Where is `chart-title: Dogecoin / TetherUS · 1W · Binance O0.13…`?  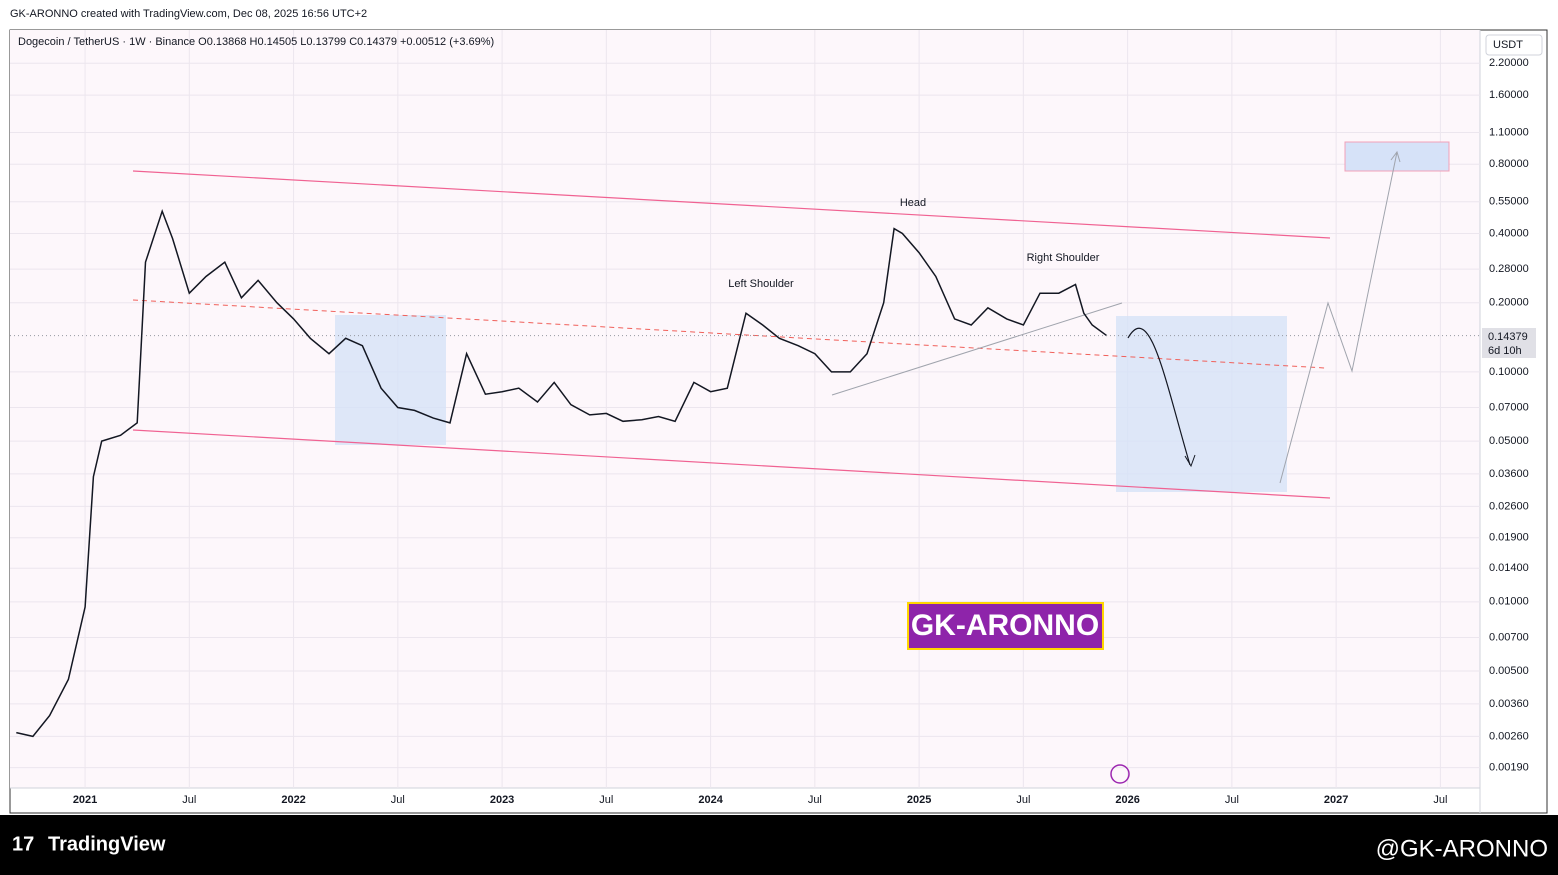 chart-title: Dogecoin / TetherUS · 1W · Binance O0.13… is located at coordinates (256, 42).